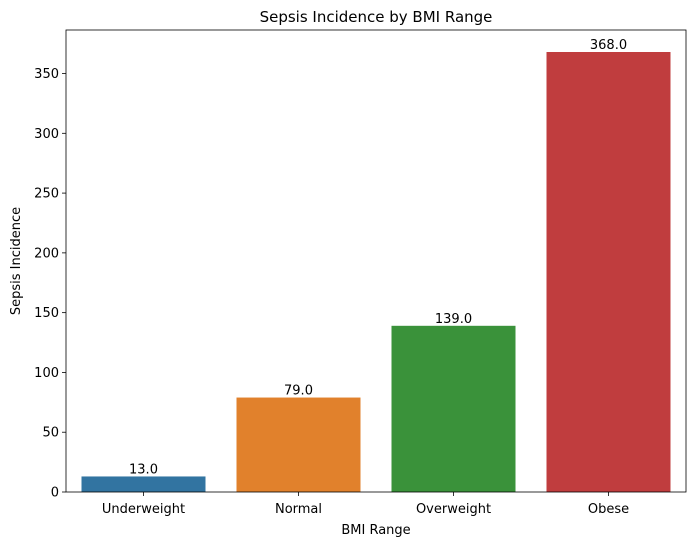 This screenshot has height=545, width=695. What do you see at coordinates (298, 509) in the screenshot?
I see `x-tick-label: Normal` at bounding box center [298, 509].